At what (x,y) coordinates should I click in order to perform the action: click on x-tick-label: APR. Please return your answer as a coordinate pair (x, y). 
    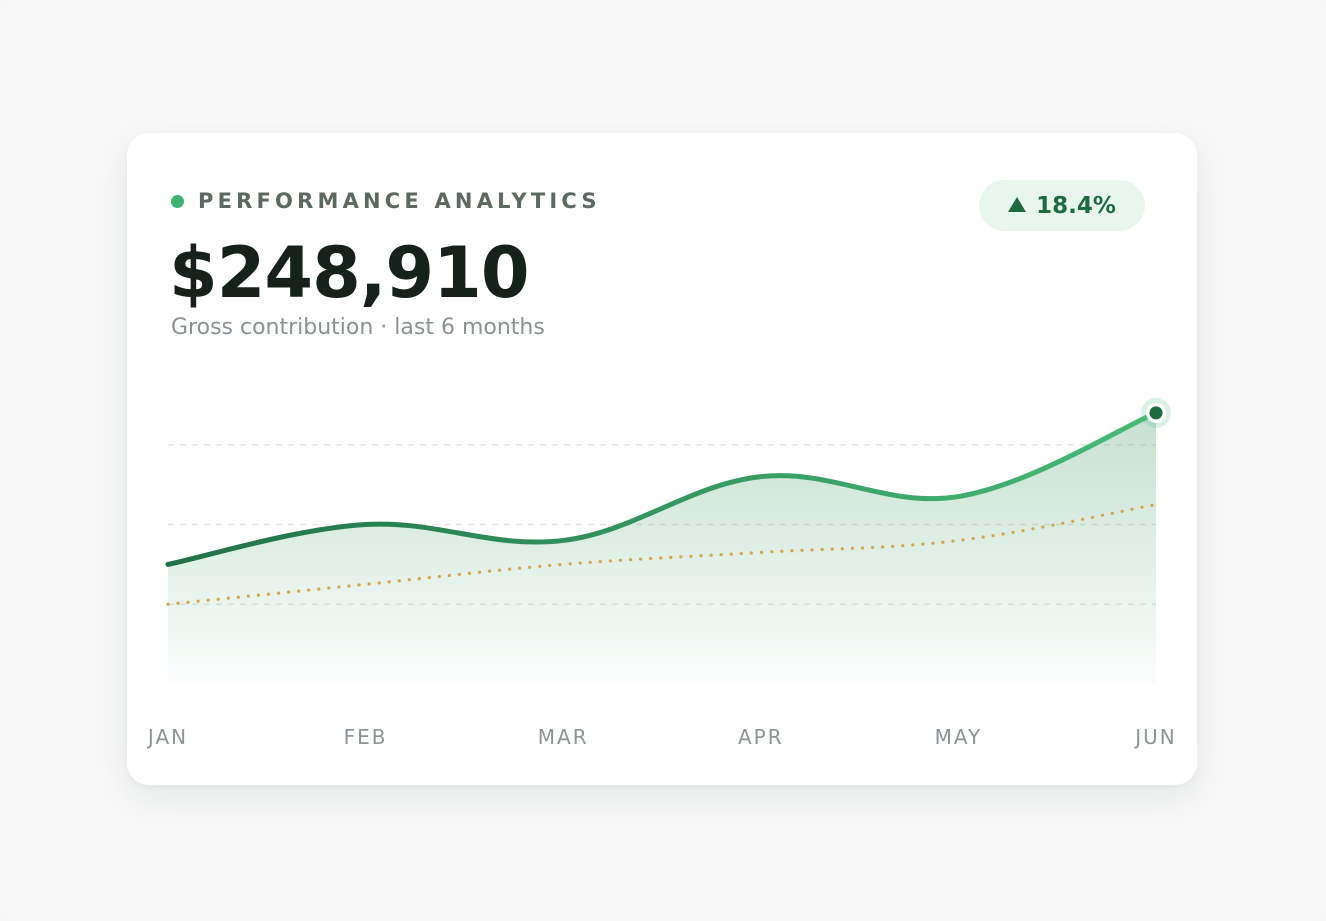
    Looking at the image, I should click on (761, 737).